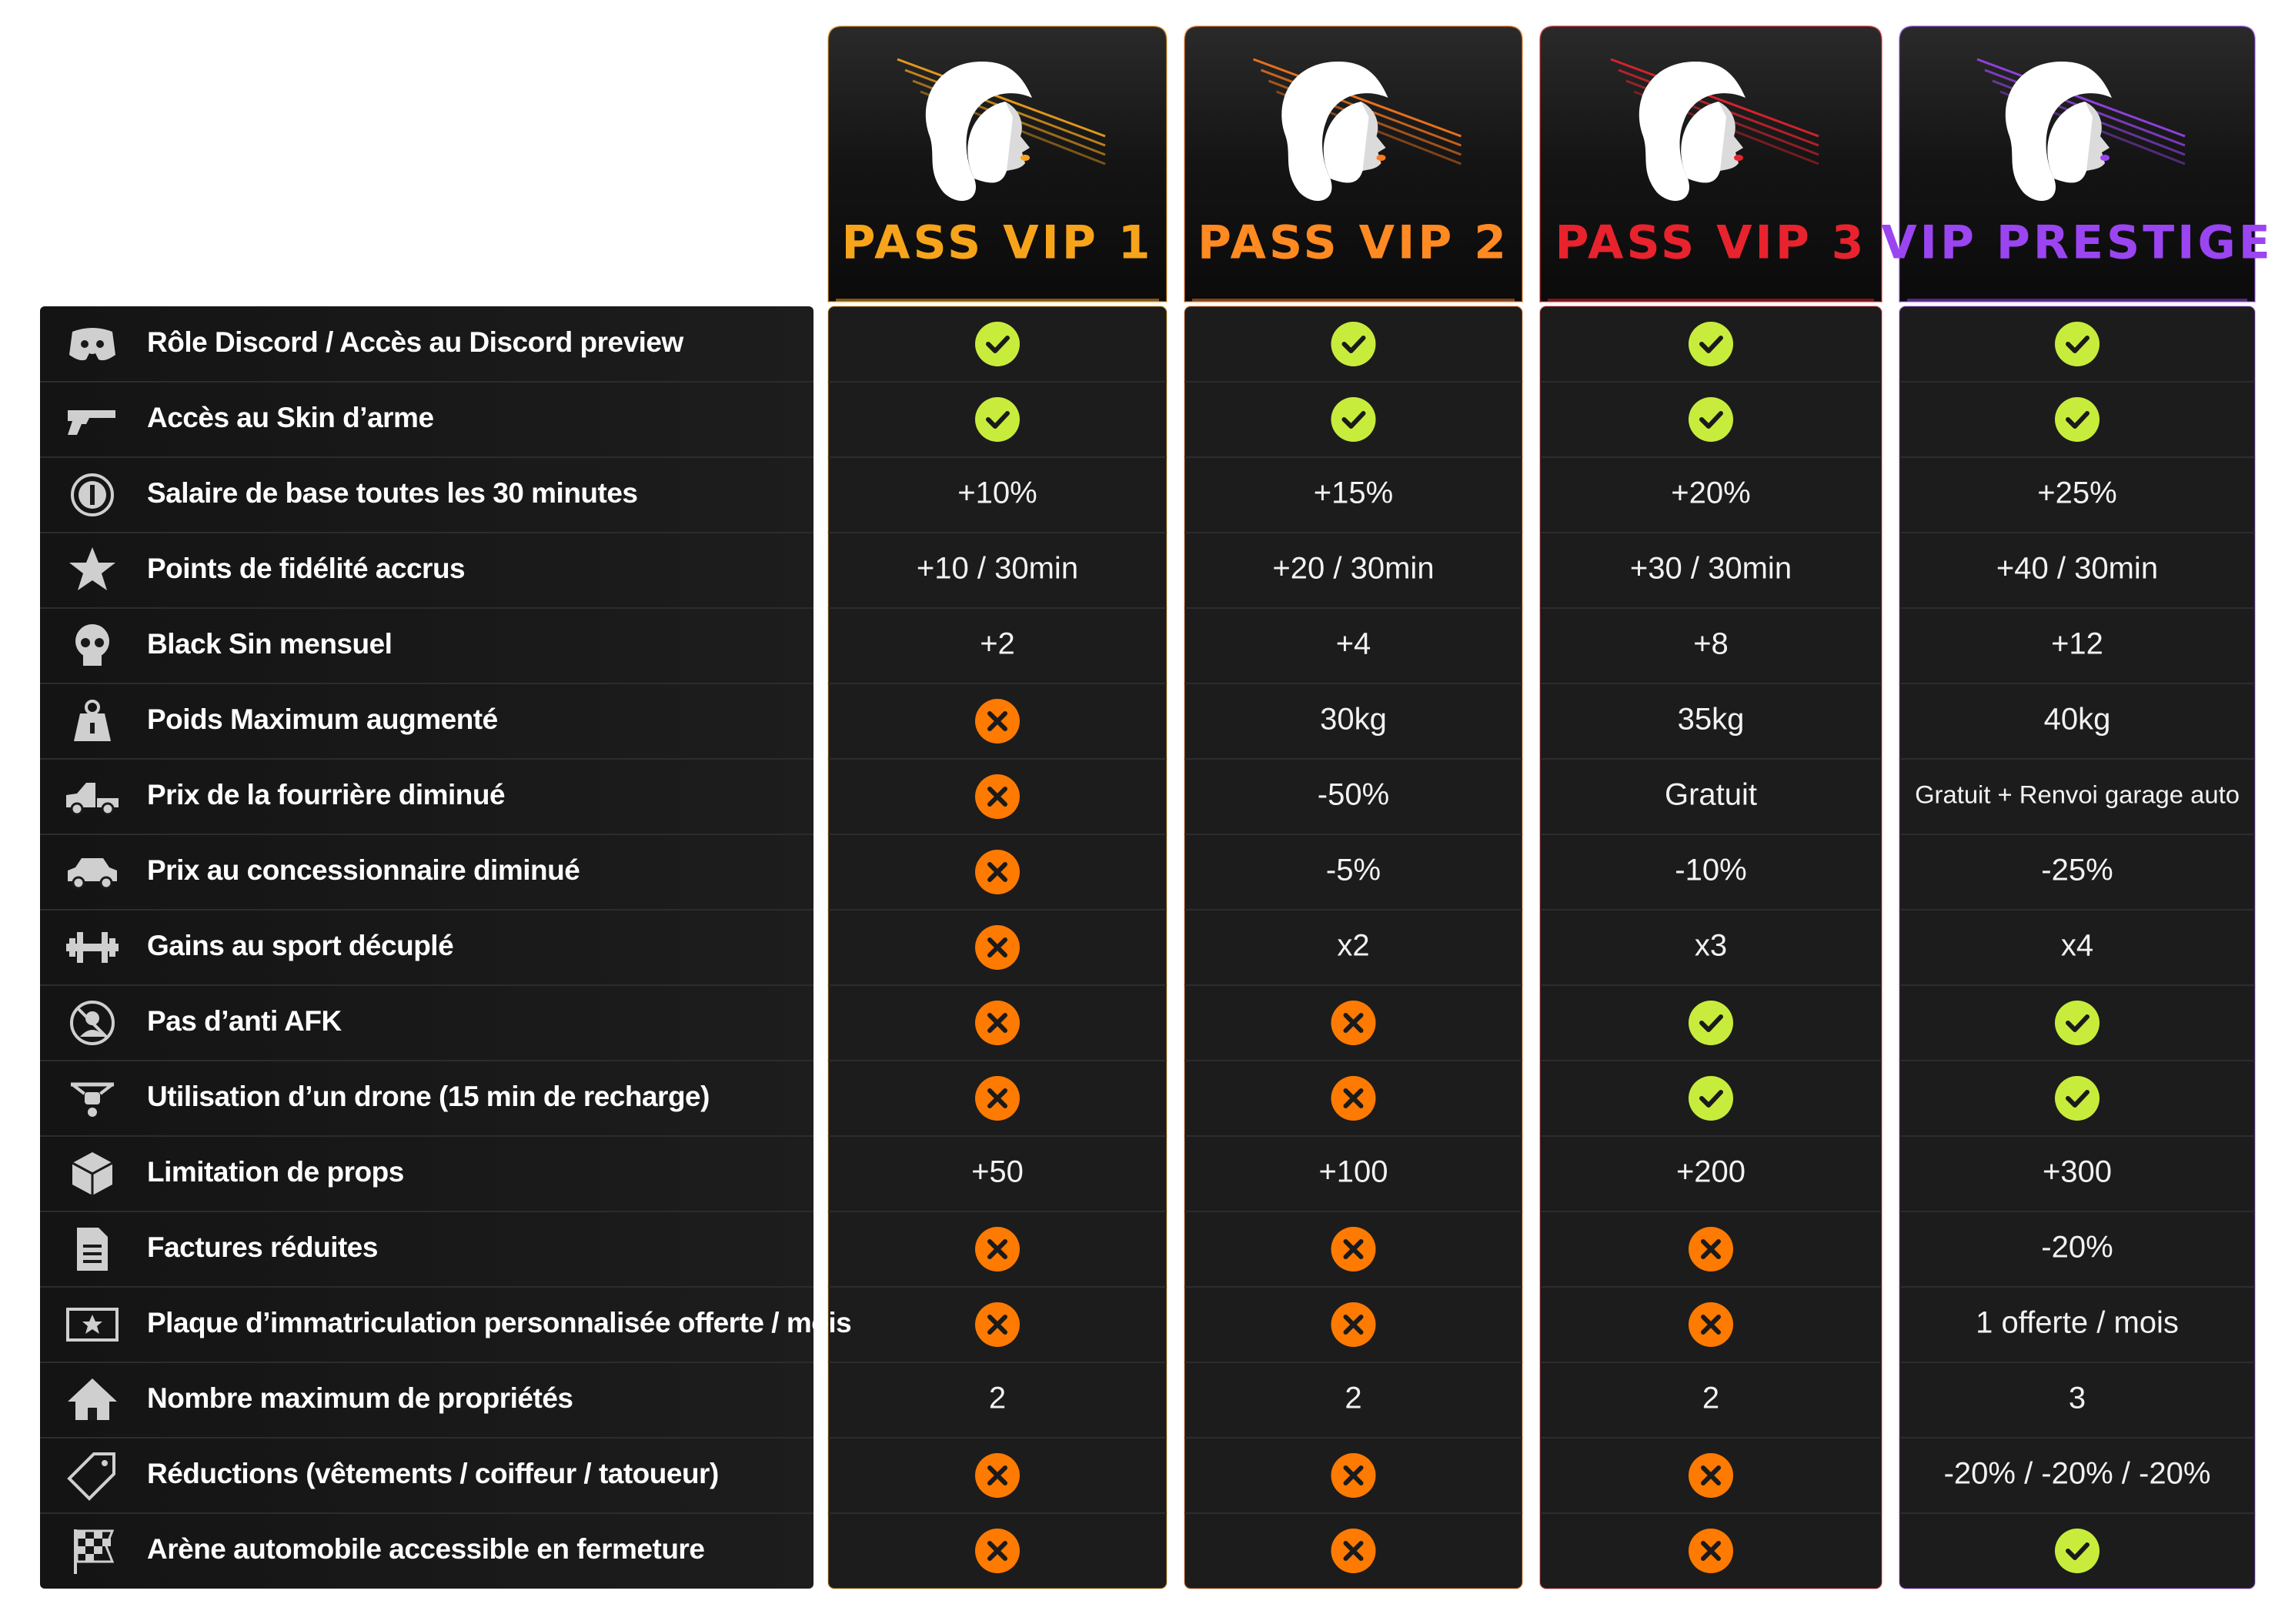 The image size is (2295, 1624). I want to click on cell-value: 40kg, so click(2077, 720).